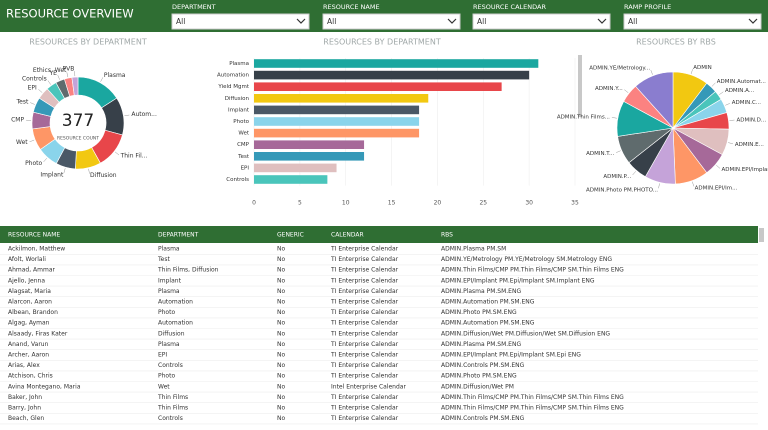 This screenshot has height=430, width=768. I want to click on table-cell: Avina Montegano, Maria, so click(44, 386).